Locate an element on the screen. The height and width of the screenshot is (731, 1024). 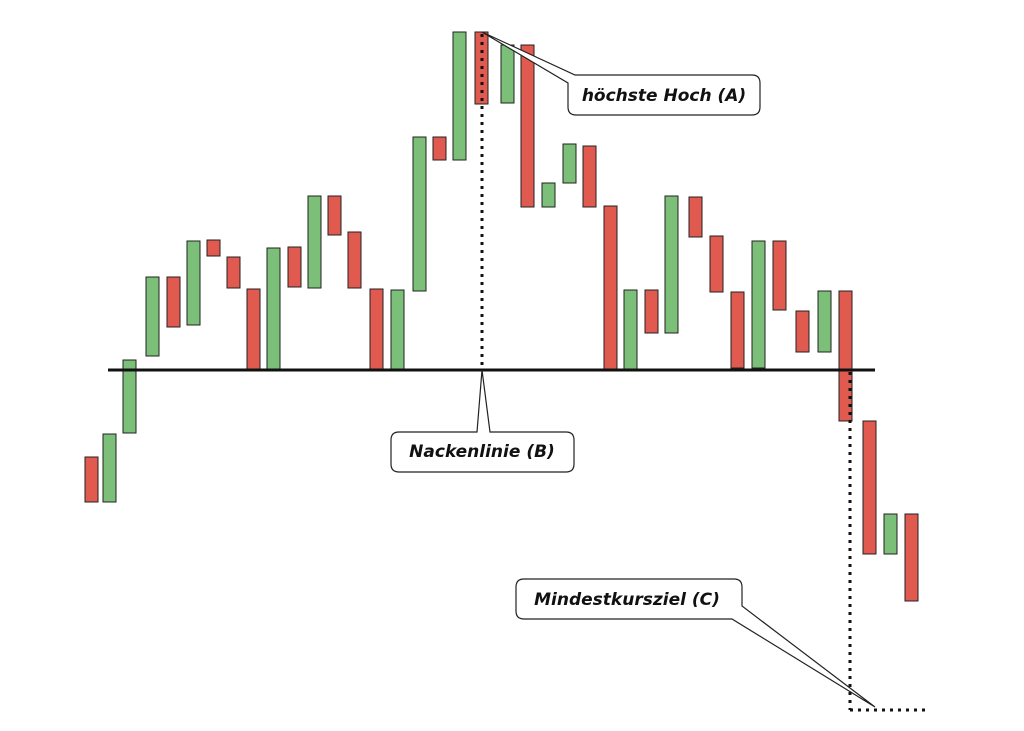
callout-neckline: Nackenlinie (B) is located at coordinates (482, 421).